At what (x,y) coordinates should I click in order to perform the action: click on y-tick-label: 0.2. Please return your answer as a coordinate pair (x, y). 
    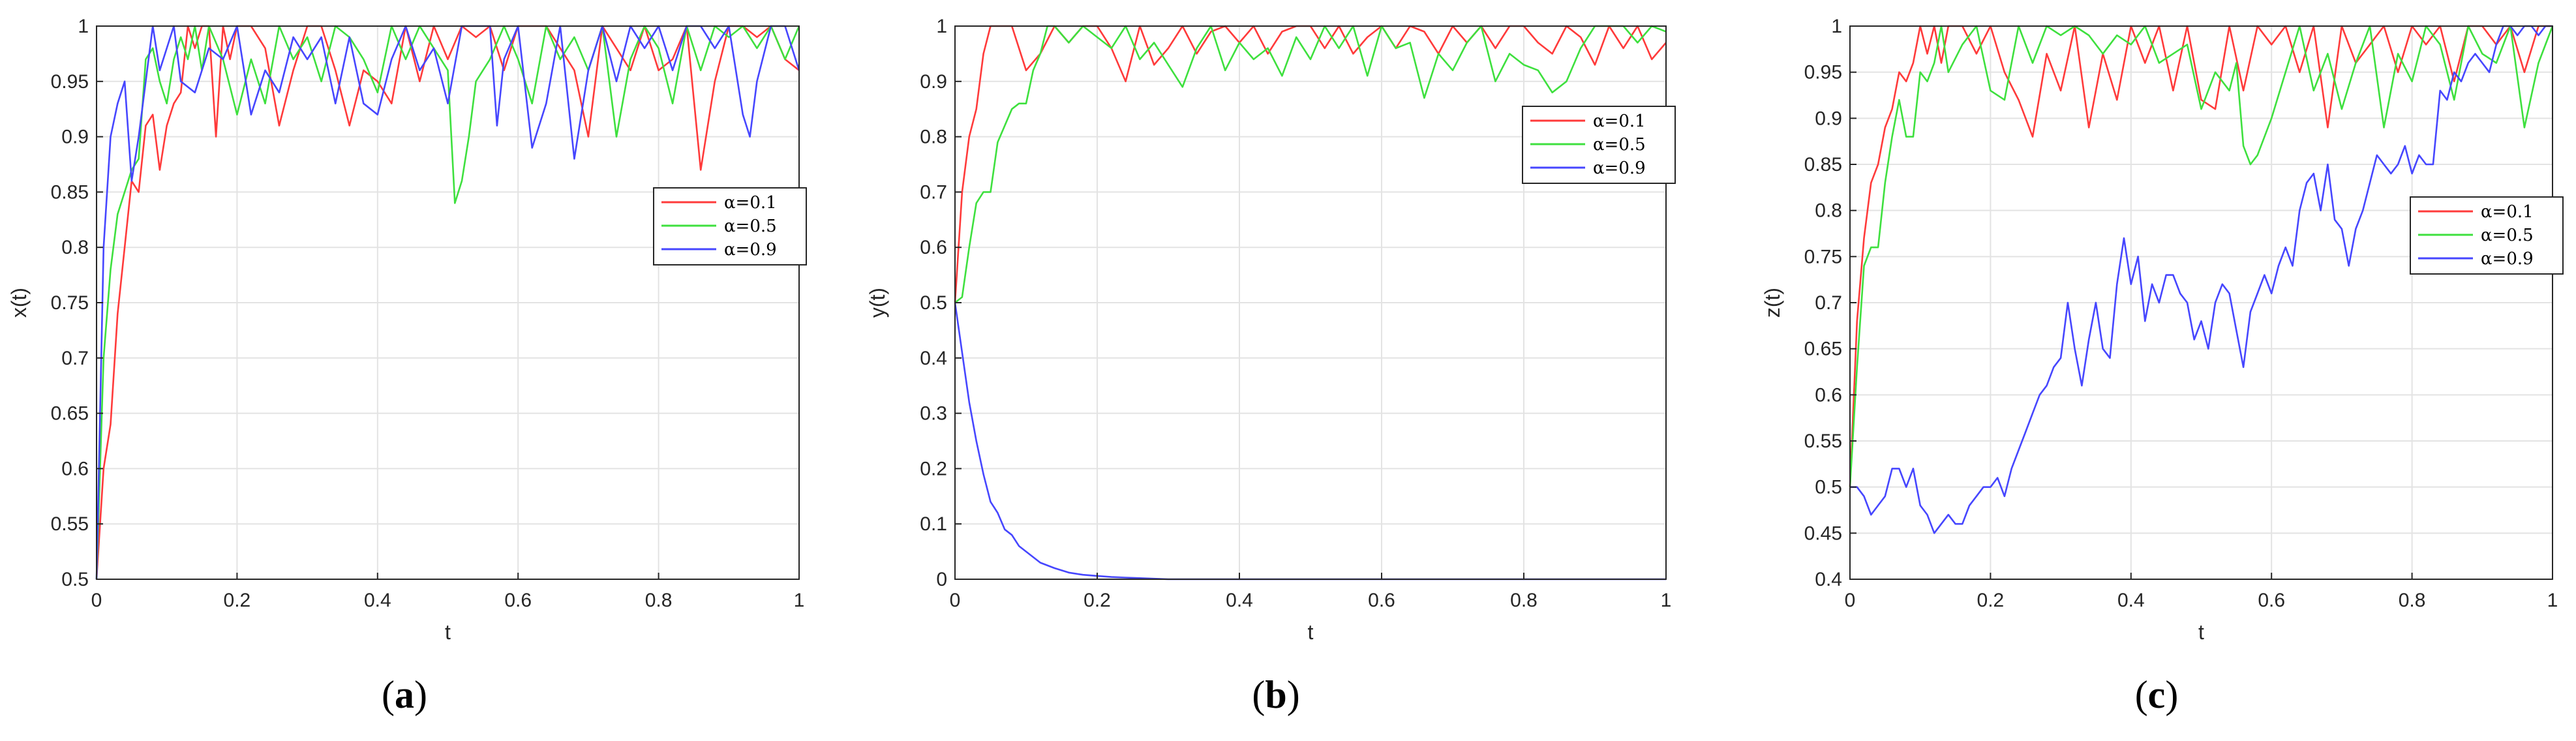
    Looking at the image, I should click on (934, 469).